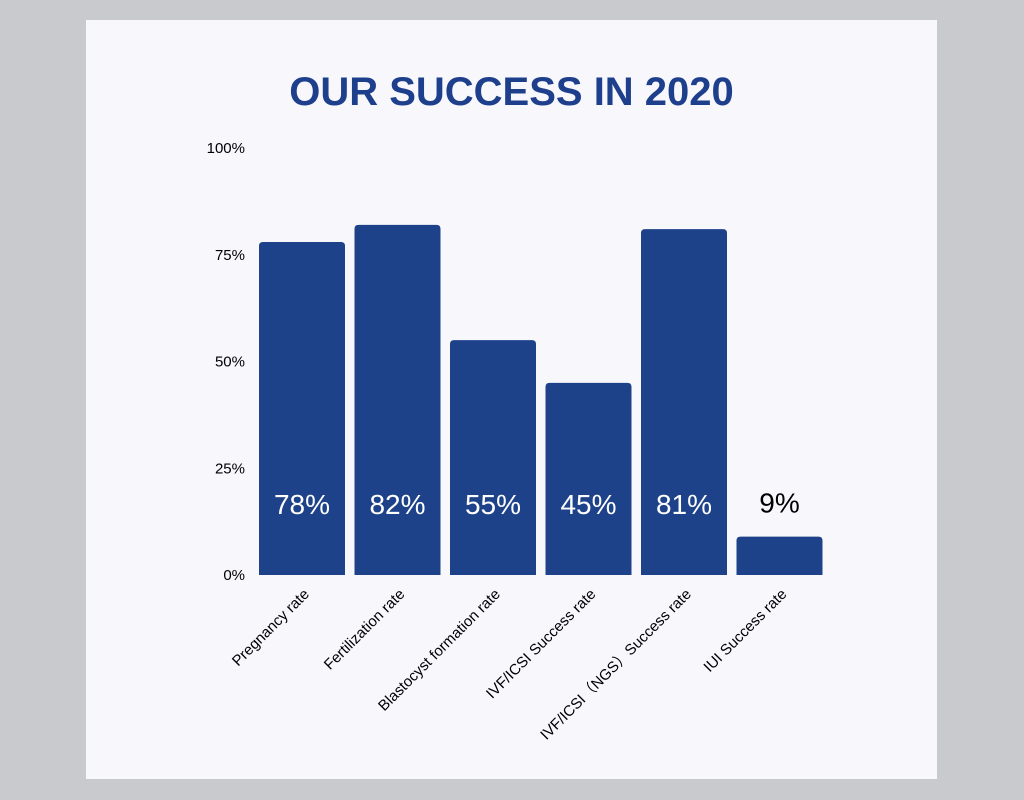 The image size is (1024, 800). Describe the element at coordinates (364, 629) in the screenshot. I see `category-label: Fertilization rate` at that location.